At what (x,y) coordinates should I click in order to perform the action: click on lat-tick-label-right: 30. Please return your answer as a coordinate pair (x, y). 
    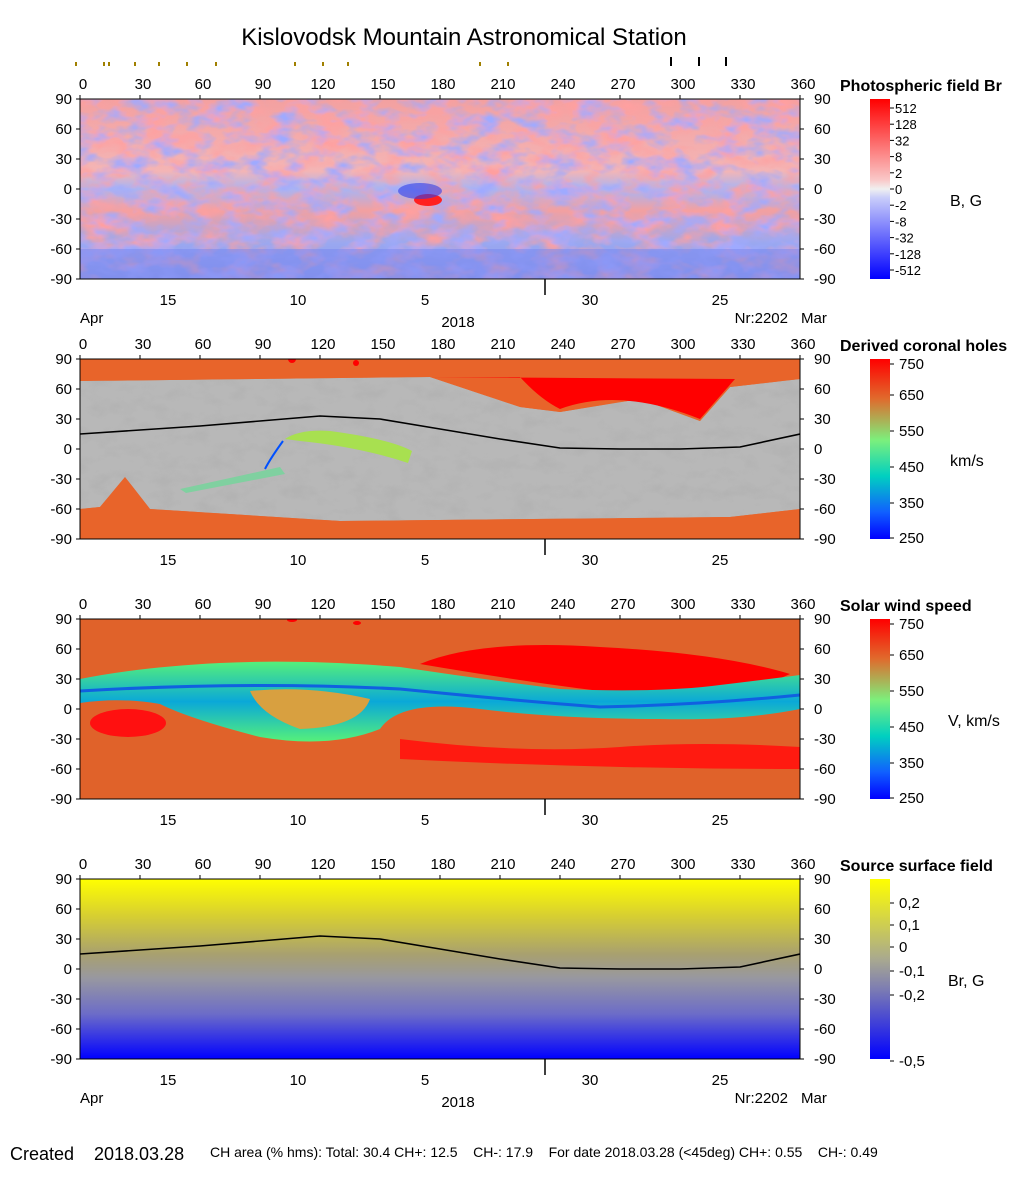
    Looking at the image, I should click on (822, 419).